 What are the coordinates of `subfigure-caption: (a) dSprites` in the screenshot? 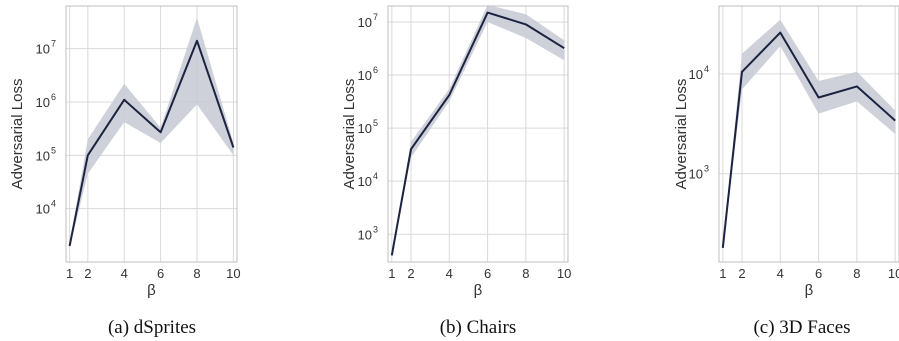 It's located at (152, 327).